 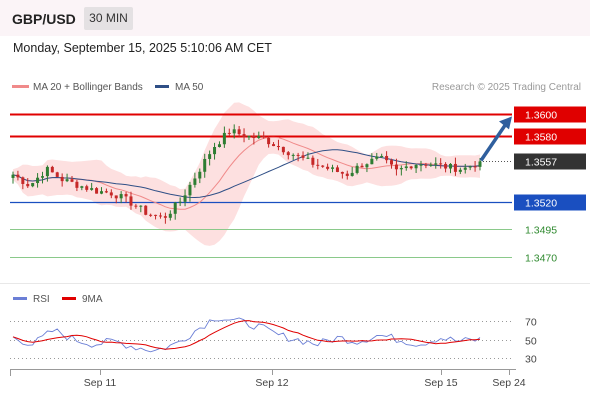 I want to click on timeframe-badge: 30 MIN, so click(x=108, y=18).